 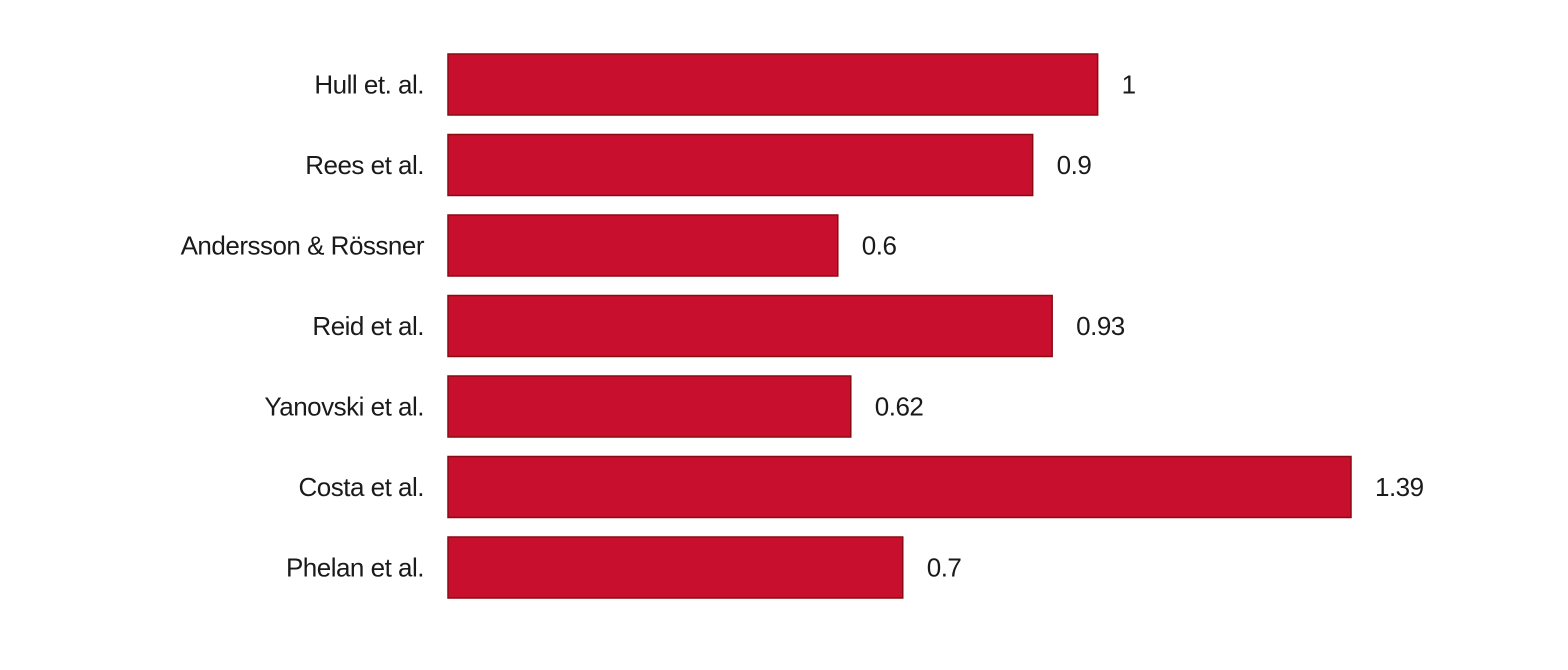 What do you see at coordinates (879, 246) in the screenshot?
I see `value-label: 0.6` at bounding box center [879, 246].